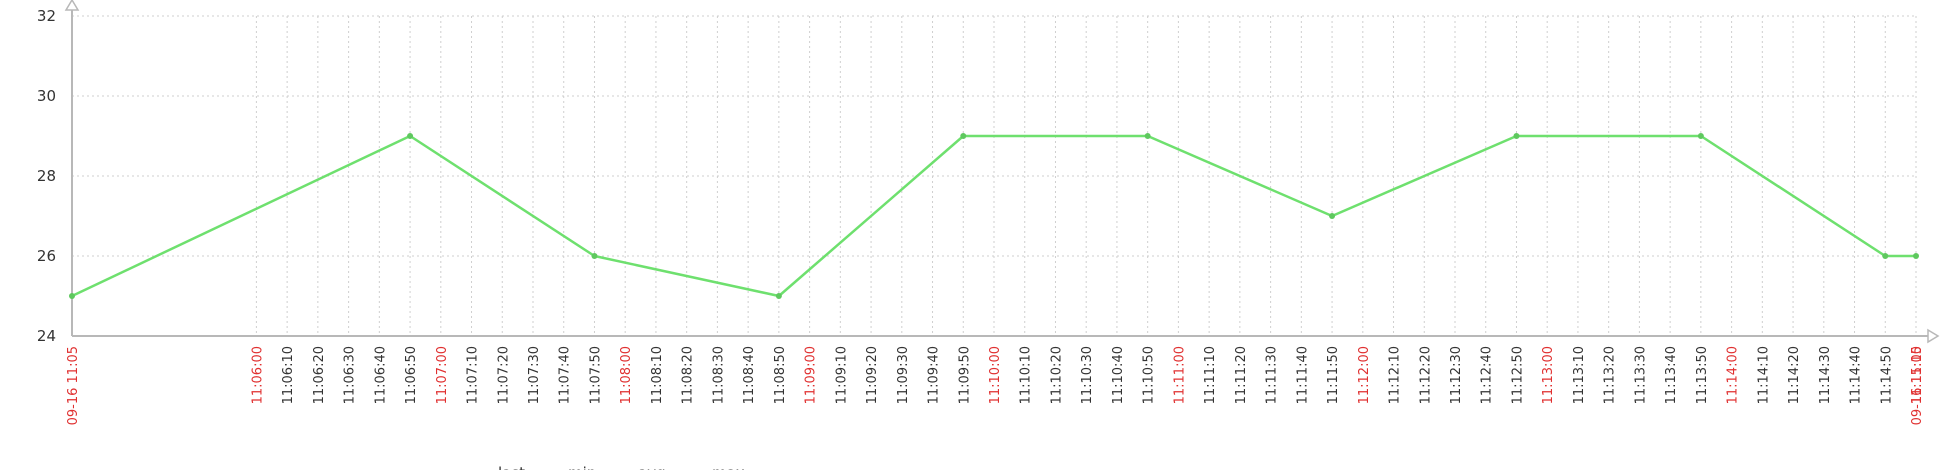 The height and width of the screenshot is (470, 1940). What do you see at coordinates (1087, 375) in the screenshot?
I see `x-tick-label: 11:10:30` at bounding box center [1087, 375].